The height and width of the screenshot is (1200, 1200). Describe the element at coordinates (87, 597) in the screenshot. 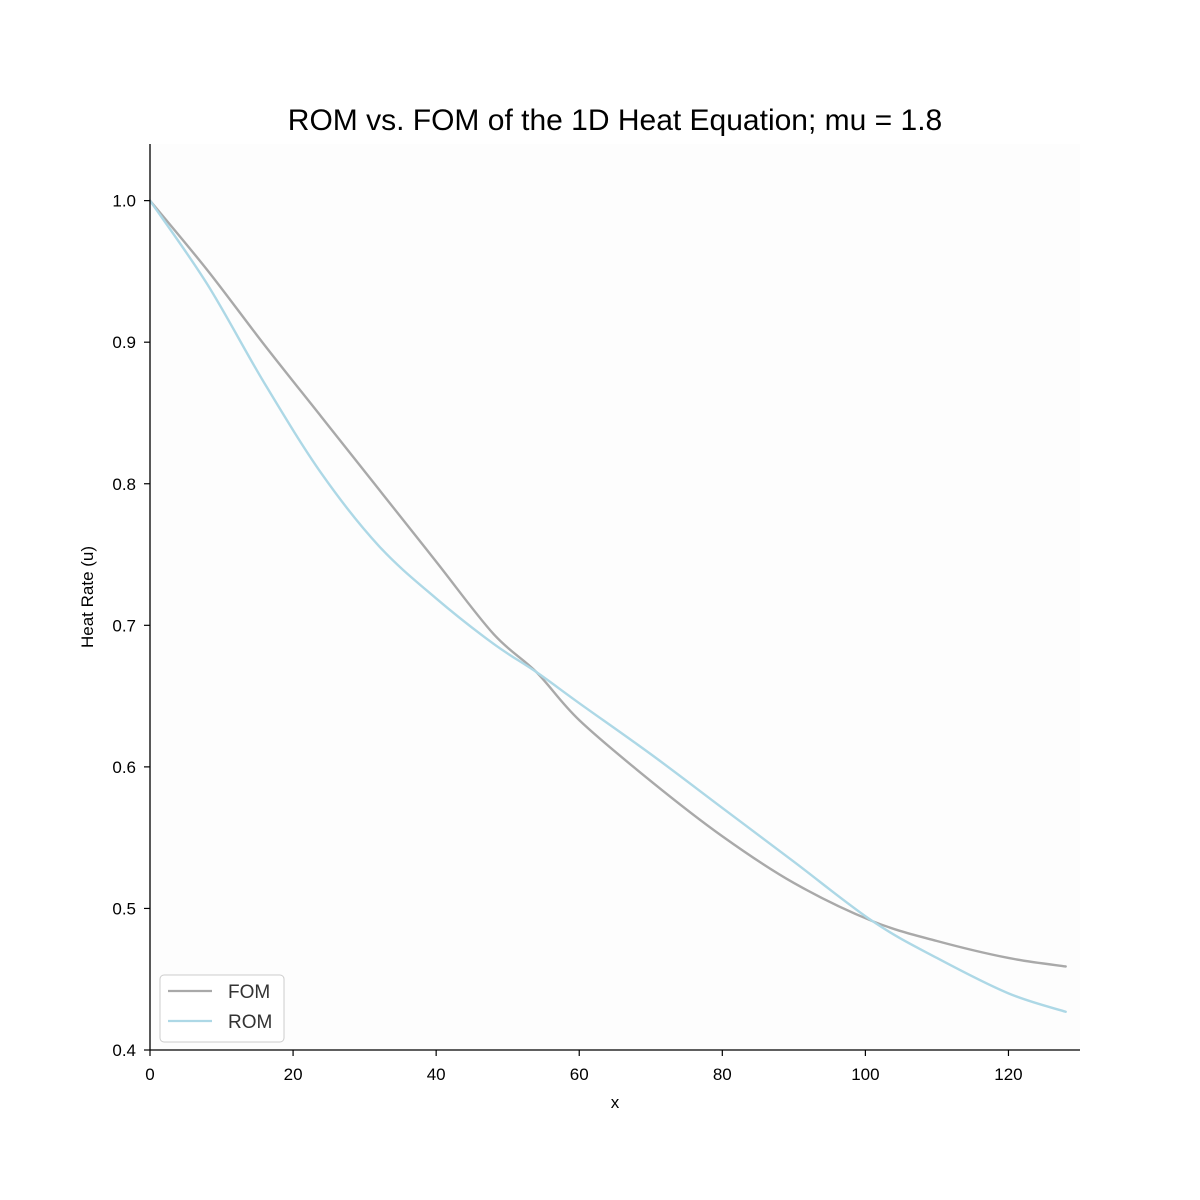

I see `y-axis-label: Heat Rate (u)` at that location.